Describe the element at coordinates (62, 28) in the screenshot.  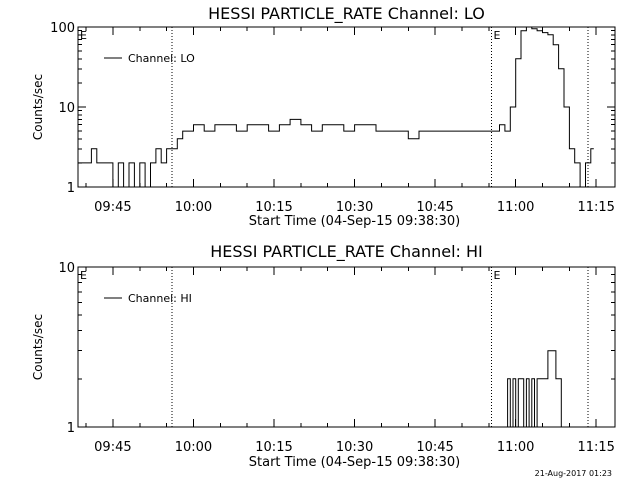
I see `y-tick-label: 100` at that location.